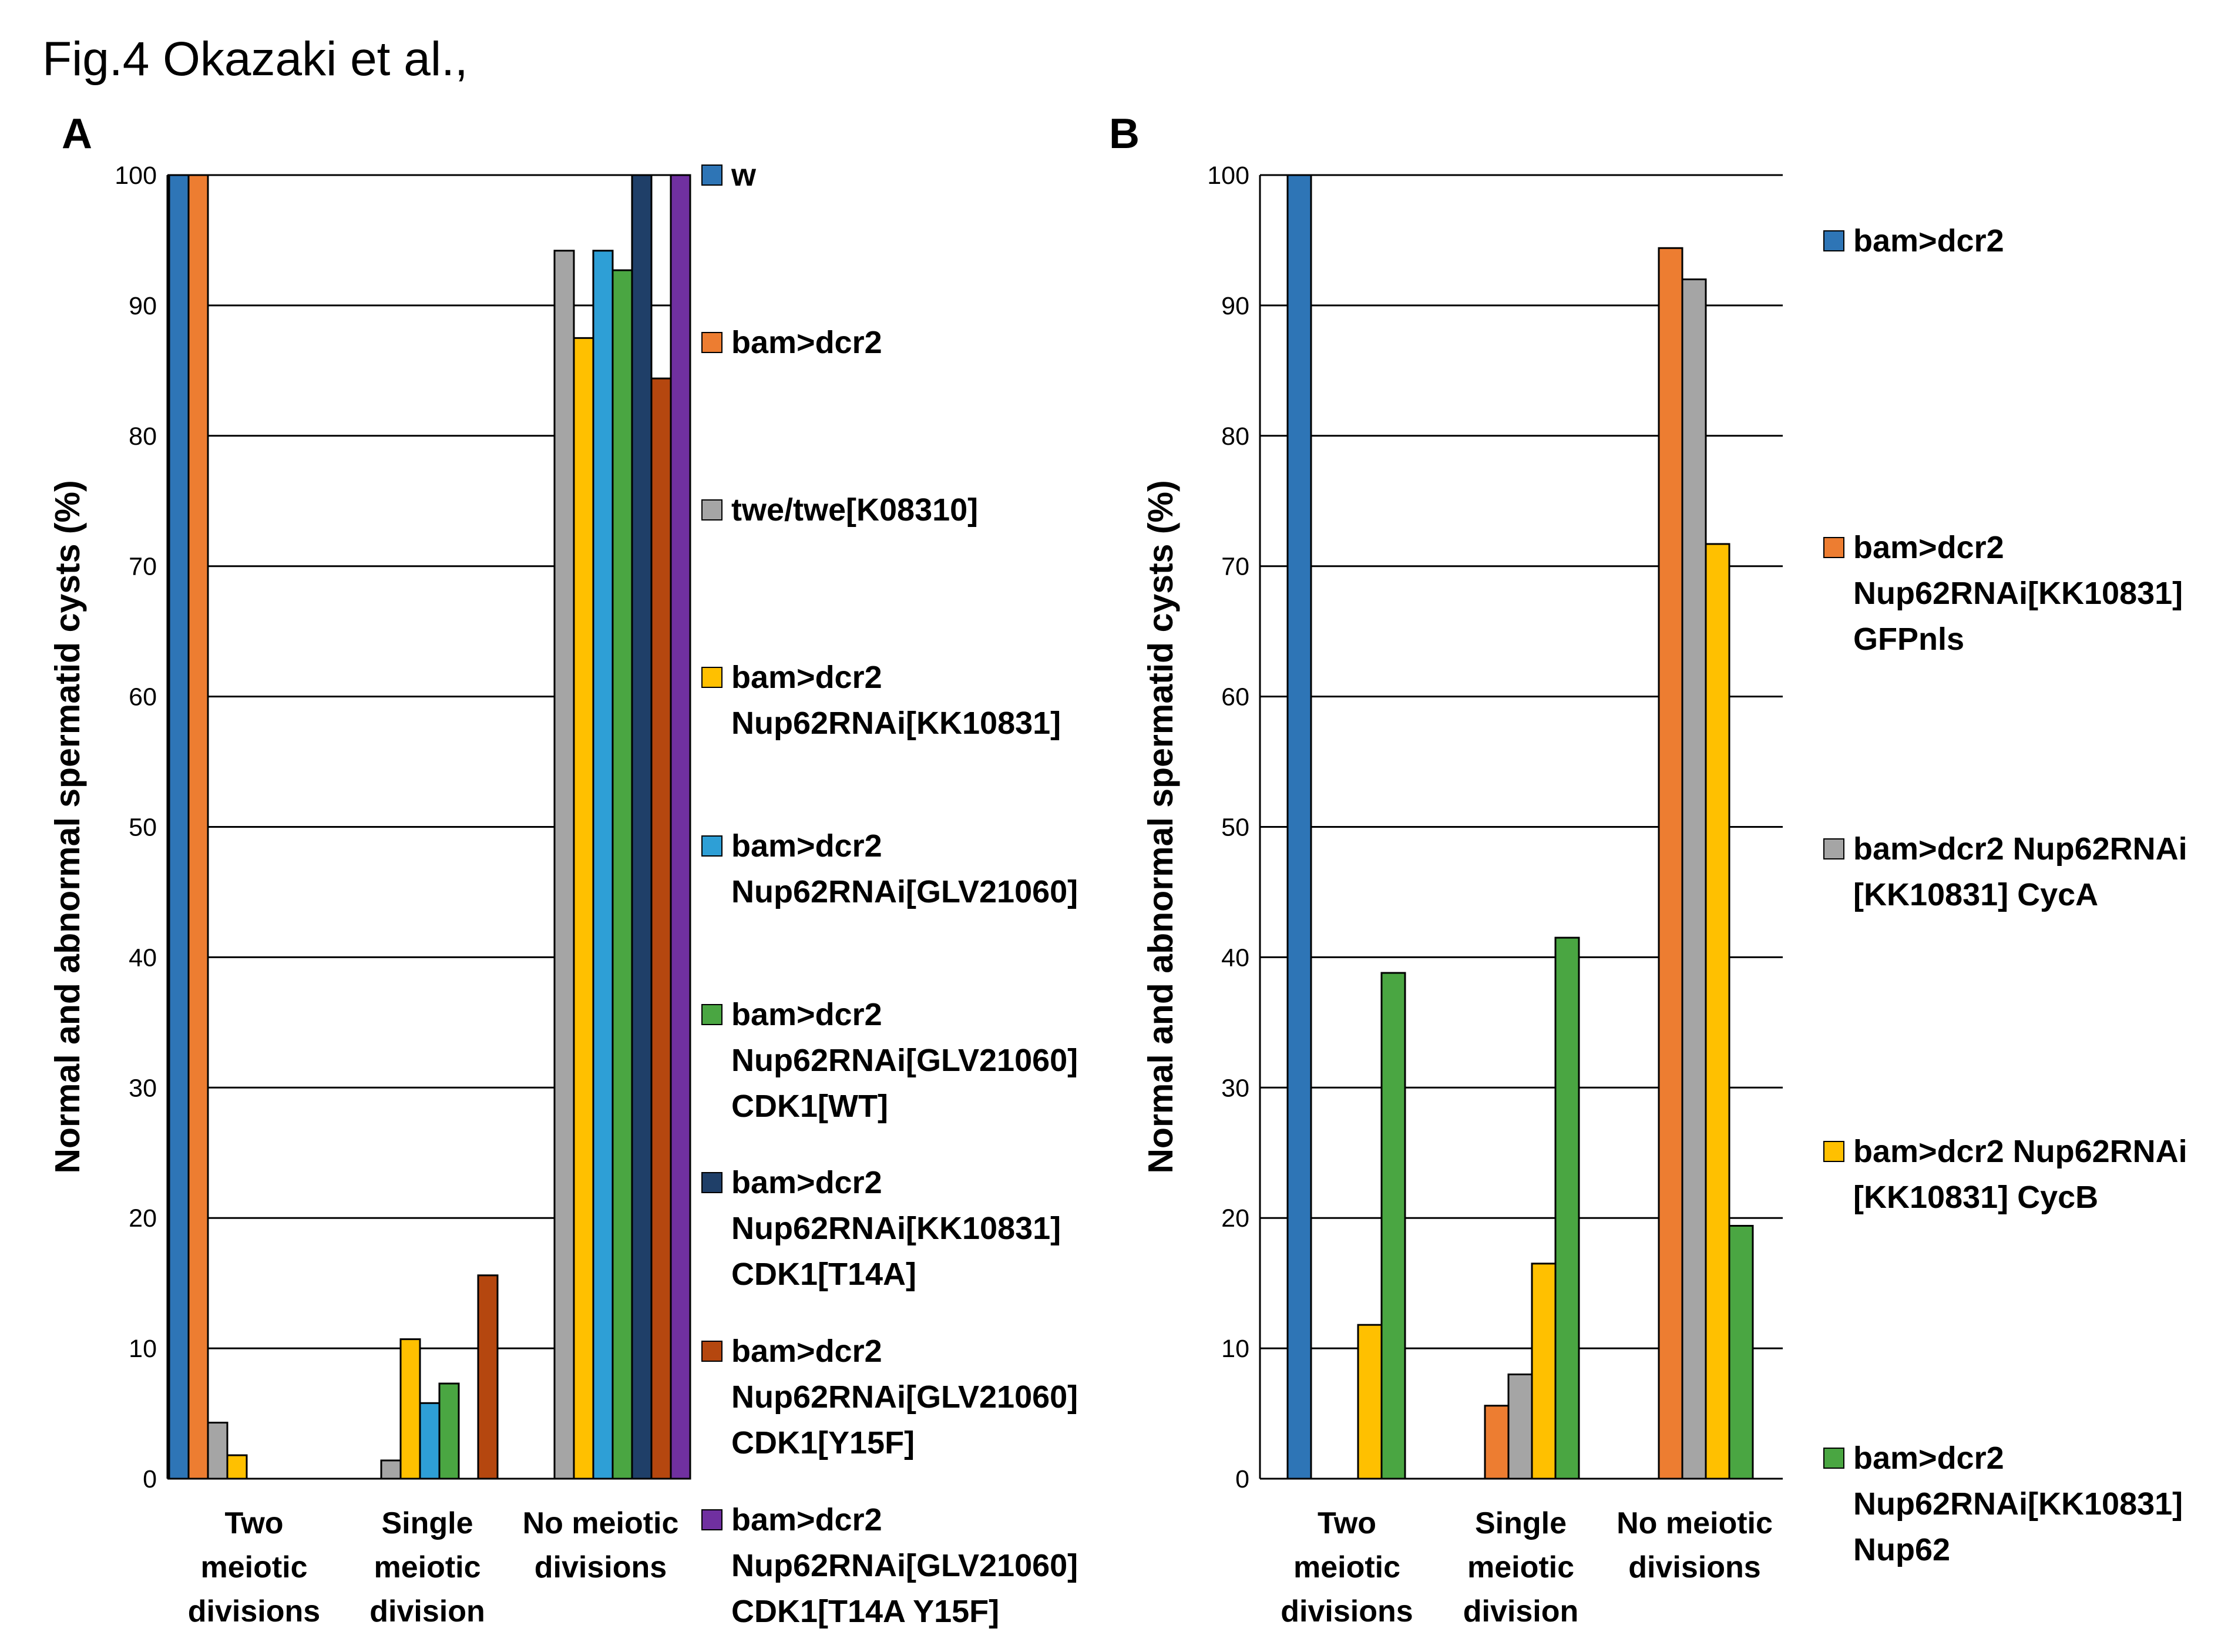 Image resolution: width=2228 pixels, height=1652 pixels. I want to click on legend-label: CDK1[T14A Y15F], so click(865, 1611).